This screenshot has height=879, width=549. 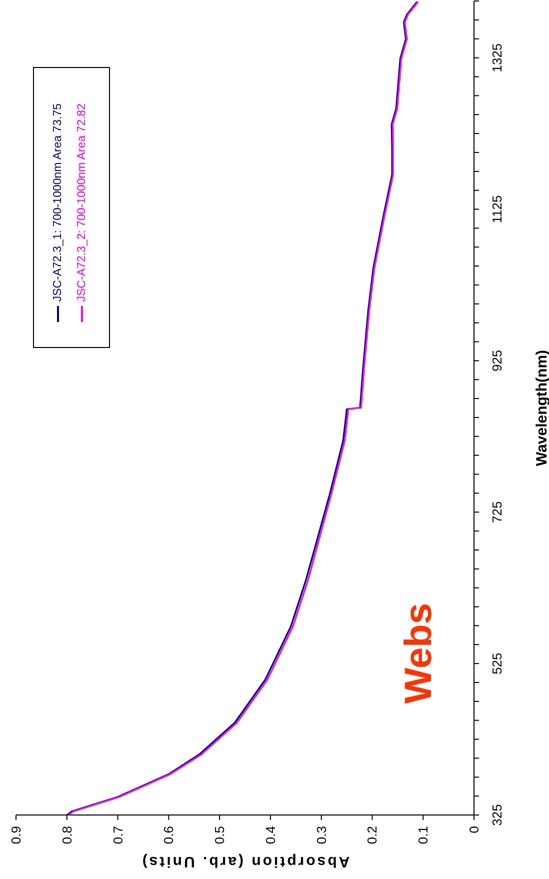 I want to click on x-tick-label: 0.2, so click(x=372, y=835).